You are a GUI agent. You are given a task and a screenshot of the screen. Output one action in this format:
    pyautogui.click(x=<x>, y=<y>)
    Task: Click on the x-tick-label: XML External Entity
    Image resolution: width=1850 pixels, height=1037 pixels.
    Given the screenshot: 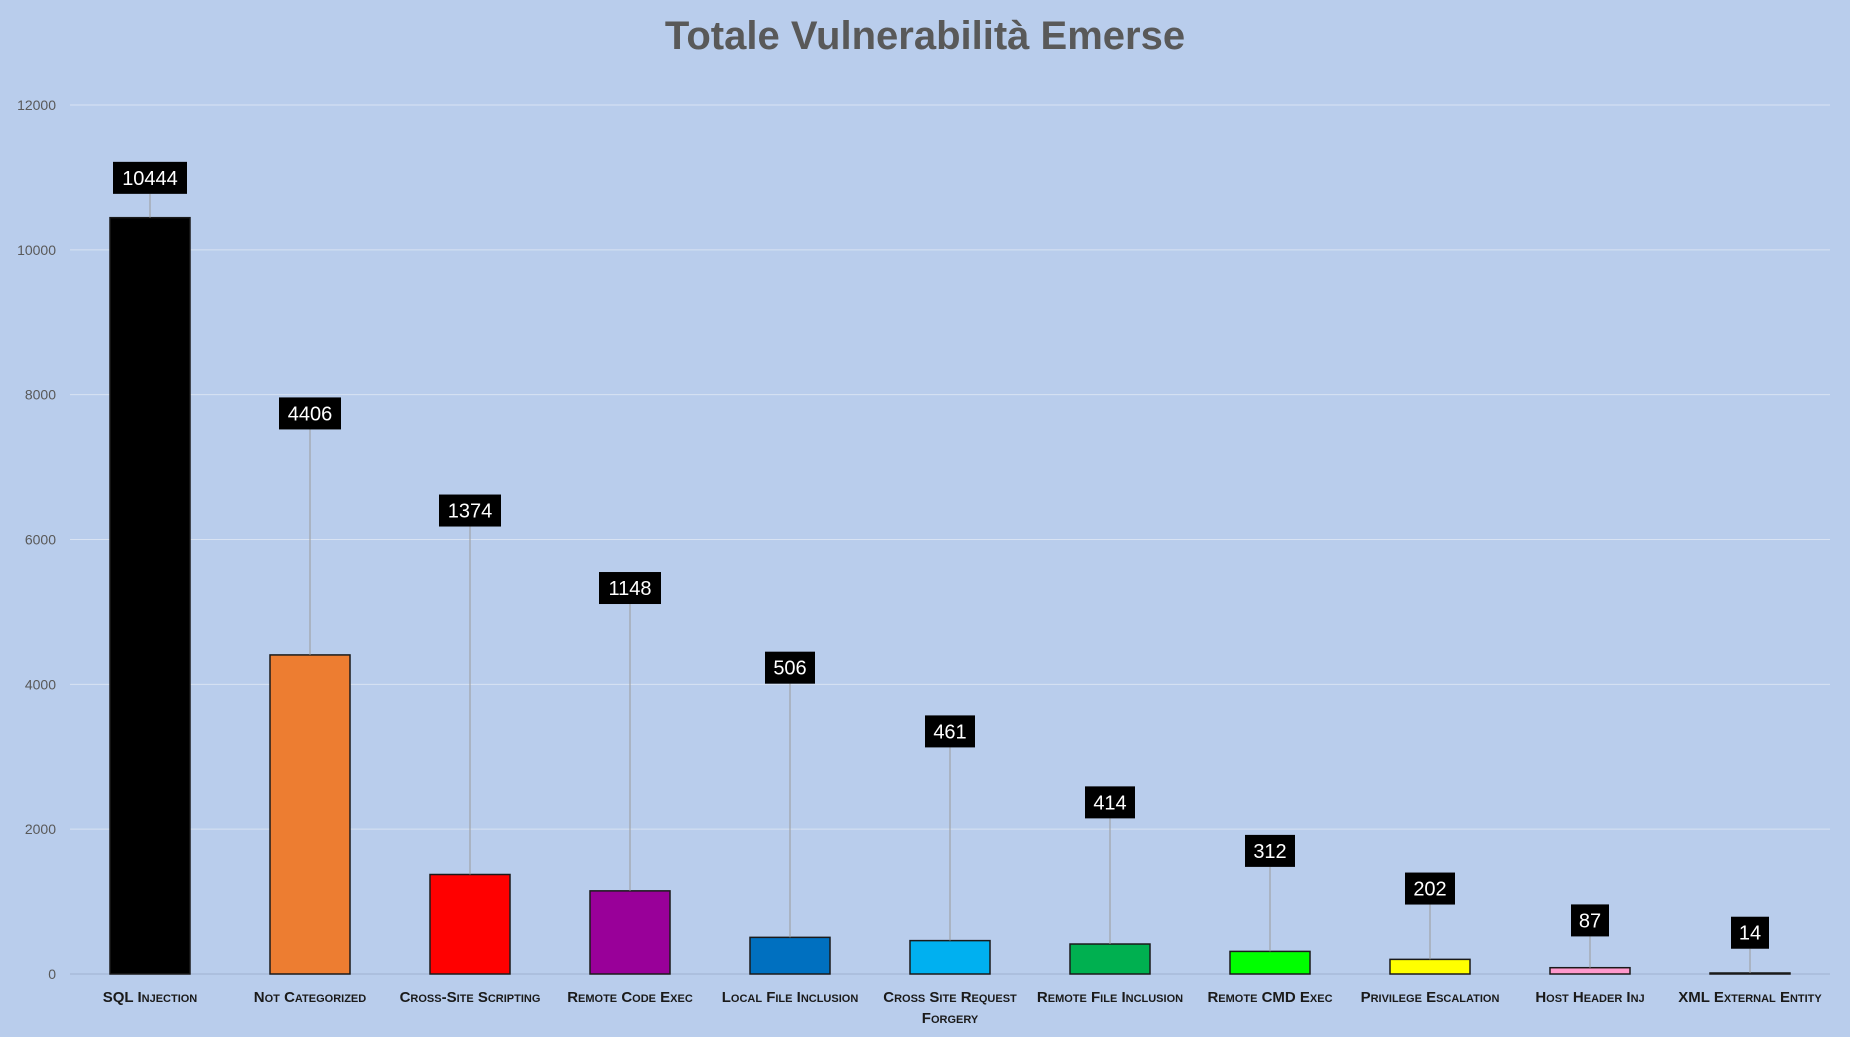 What is the action you would take?
    pyautogui.click(x=1750, y=997)
    